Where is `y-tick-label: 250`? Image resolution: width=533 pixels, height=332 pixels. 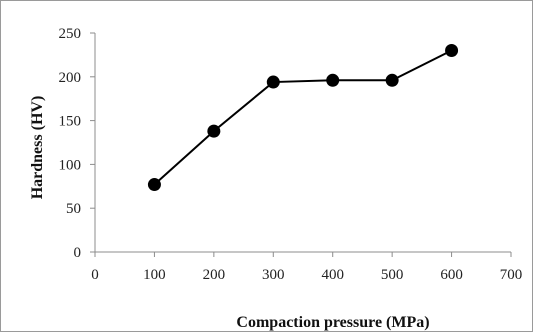
y-tick-label: 250 is located at coordinates (70, 34).